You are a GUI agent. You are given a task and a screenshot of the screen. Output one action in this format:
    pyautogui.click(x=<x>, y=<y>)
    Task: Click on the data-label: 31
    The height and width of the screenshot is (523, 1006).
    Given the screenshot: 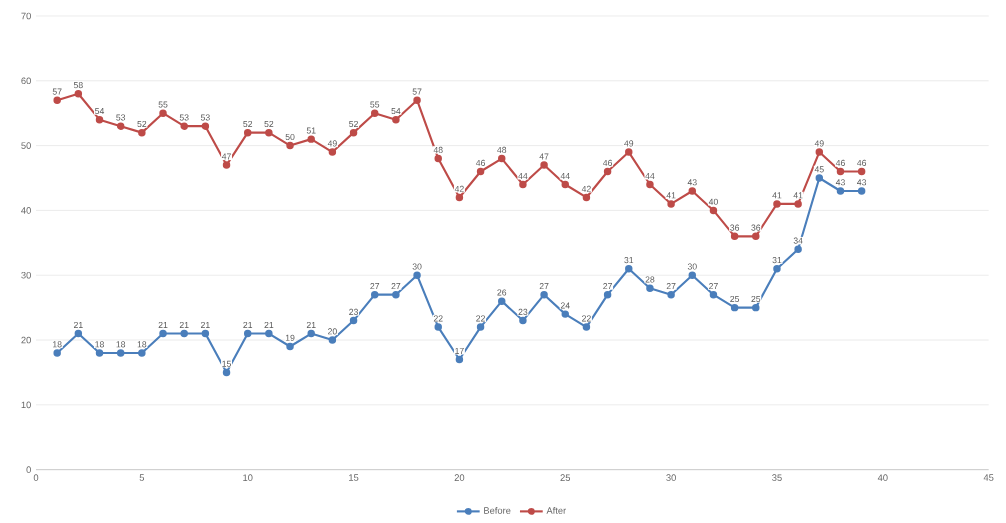 What is the action you would take?
    pyautogui.click(x=629, y=260)
    